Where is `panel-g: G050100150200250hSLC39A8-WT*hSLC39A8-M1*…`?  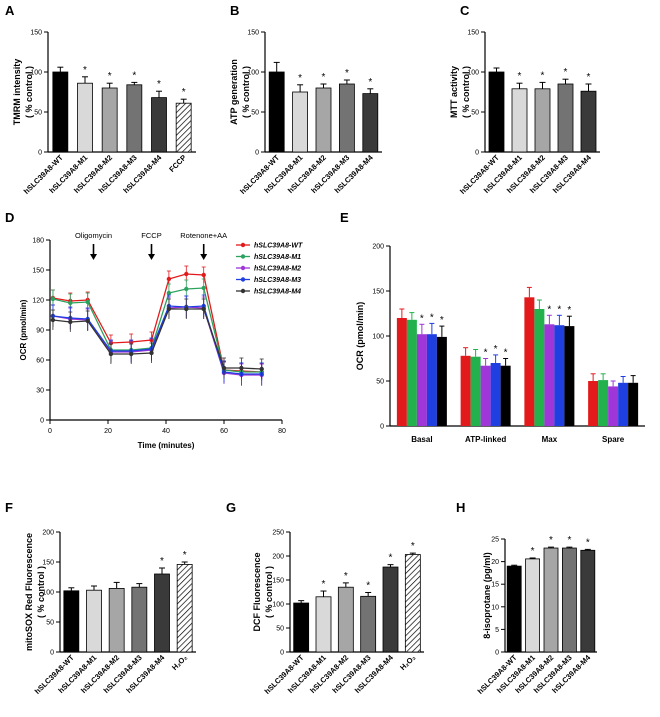 panel-g: G050100150200250hSLC39A8-WT*hSLC39A8-M1*… is located at coordinates (325, 598).